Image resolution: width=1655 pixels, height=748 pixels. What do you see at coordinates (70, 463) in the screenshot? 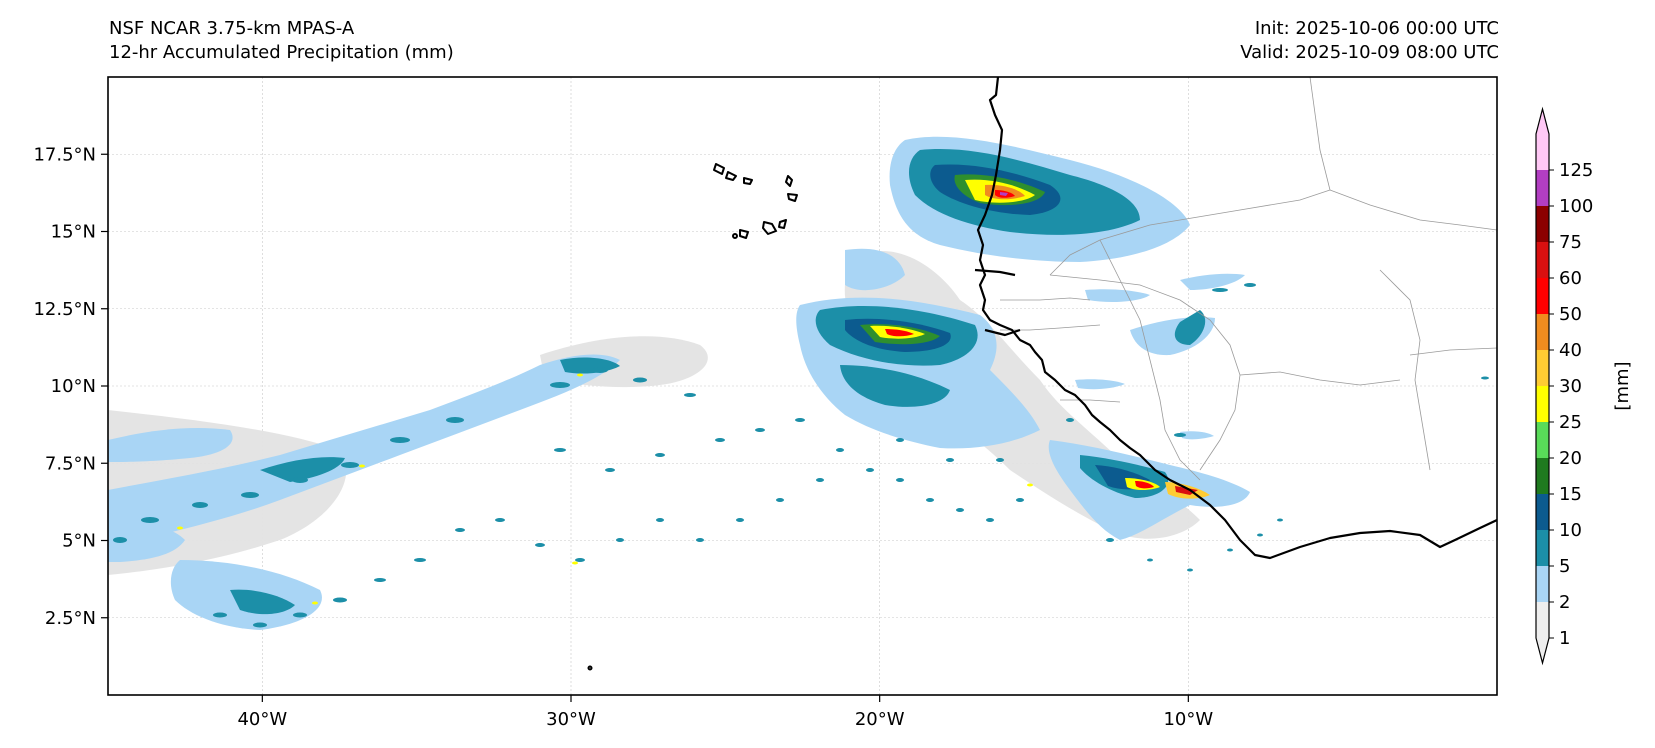
I see `lat-tick-label: 7.5°N` at bounding box center [70, 463].